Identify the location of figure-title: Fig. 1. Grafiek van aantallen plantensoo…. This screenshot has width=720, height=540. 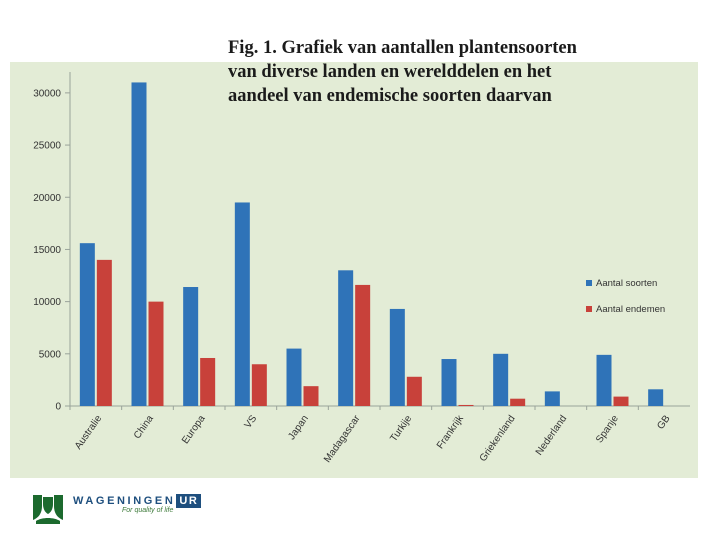
(463, 72).